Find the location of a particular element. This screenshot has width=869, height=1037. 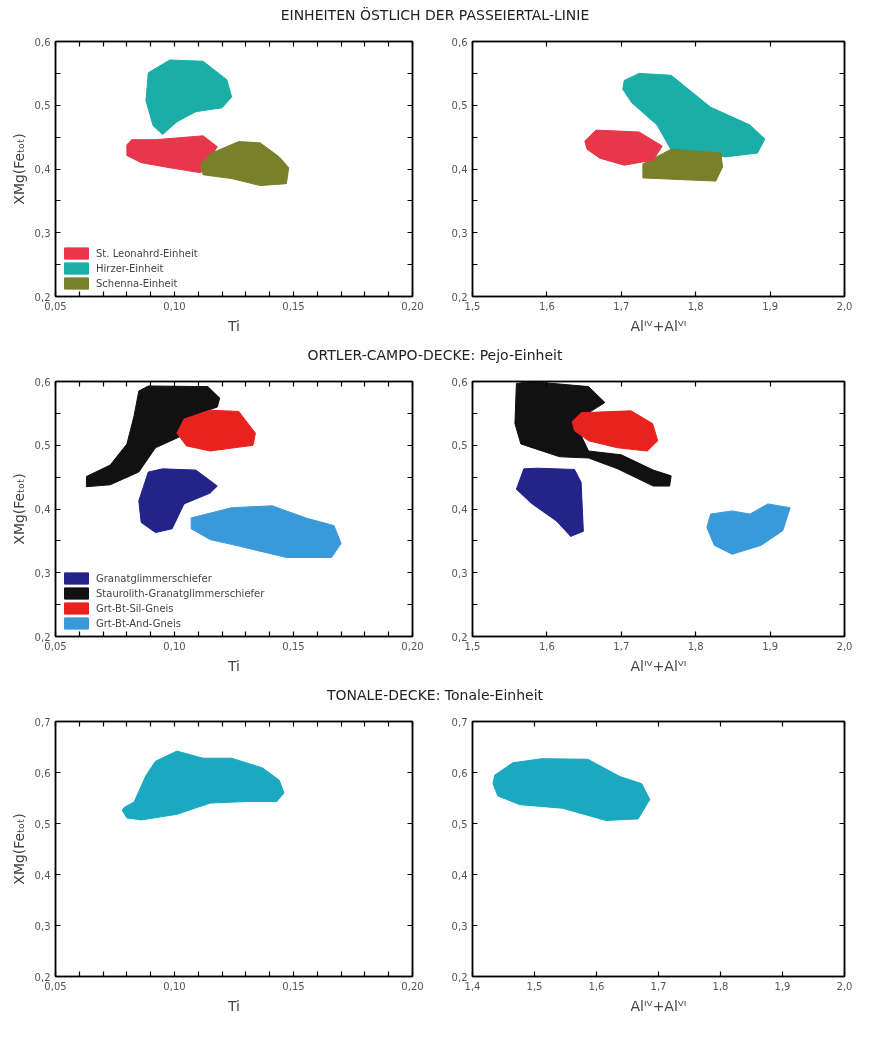

legend-label: Grt-Bt-And-Gneis is located at coordinates (138, 623).